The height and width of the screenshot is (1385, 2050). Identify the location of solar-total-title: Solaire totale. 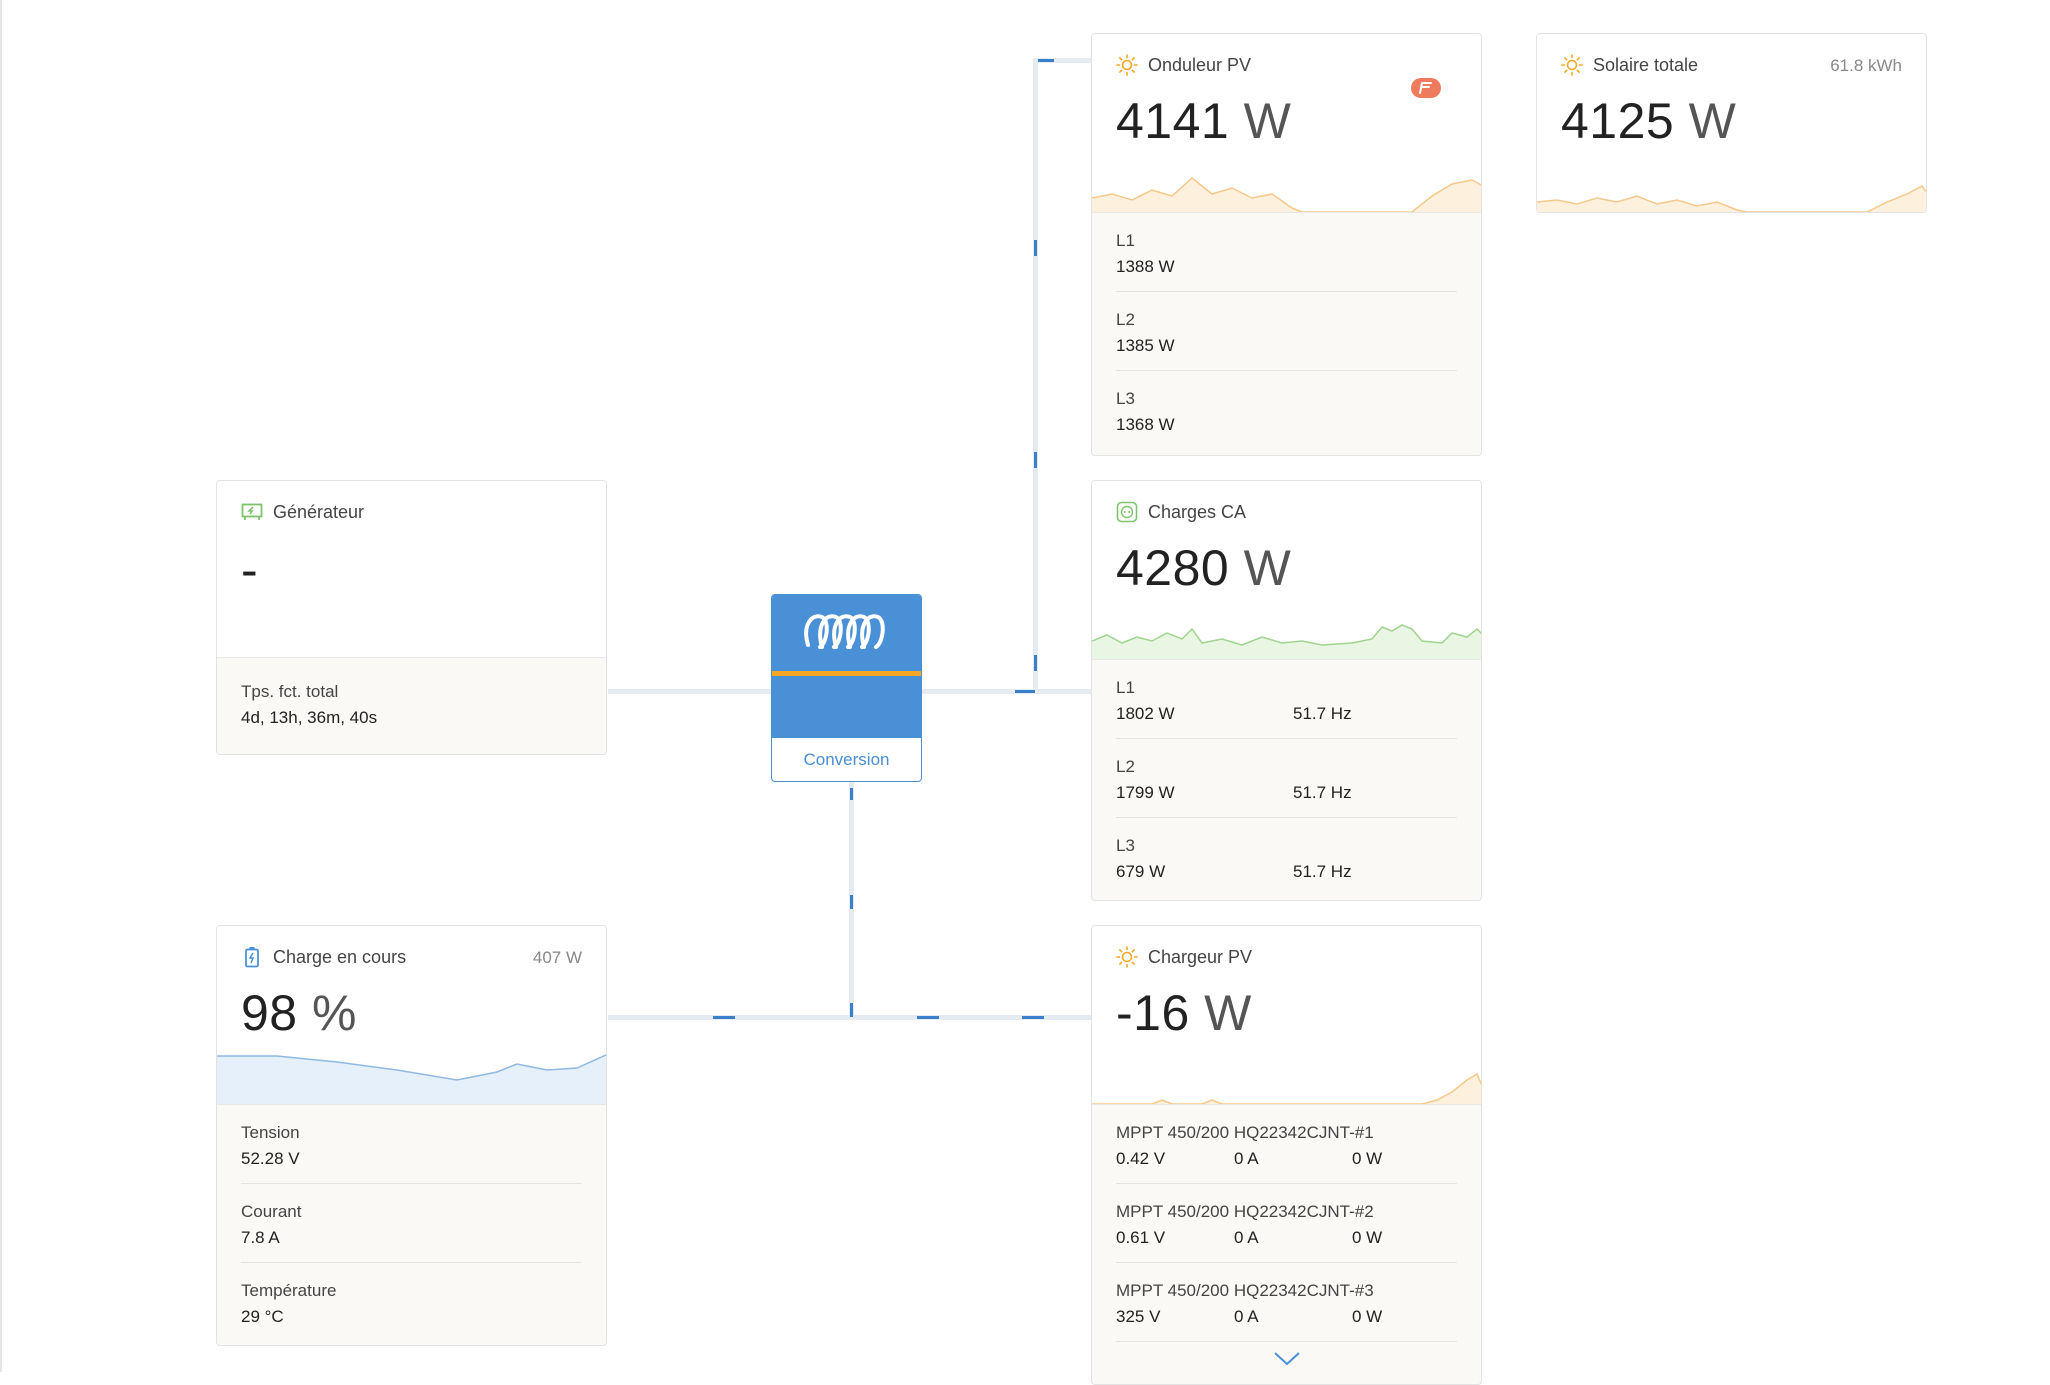
(1646, 64).